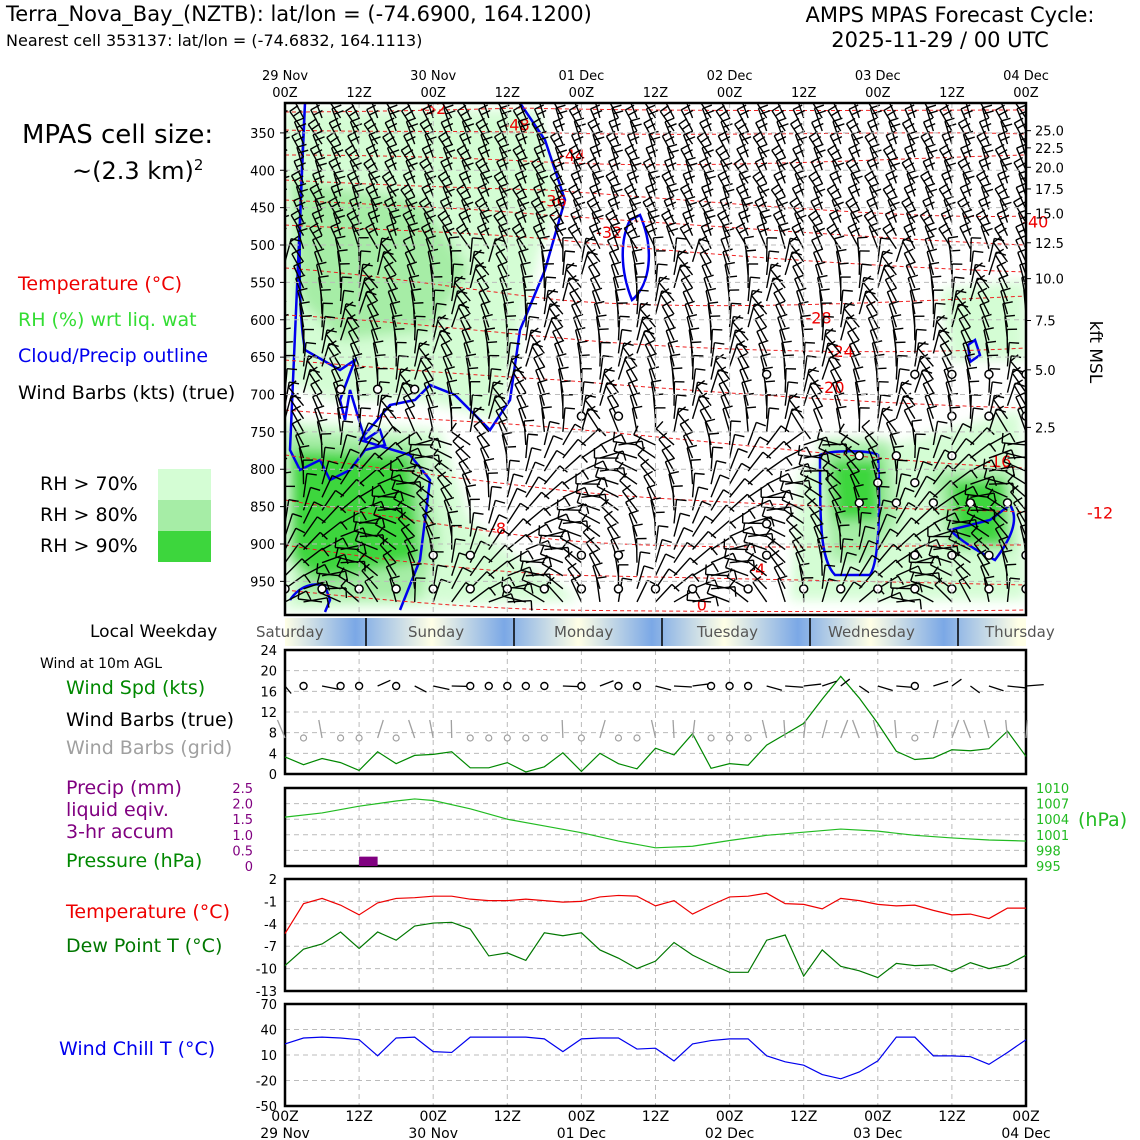 The width and height of the screenshot is (1140, 1140). I want to click on grid-wind-barb, so click(602, 729).